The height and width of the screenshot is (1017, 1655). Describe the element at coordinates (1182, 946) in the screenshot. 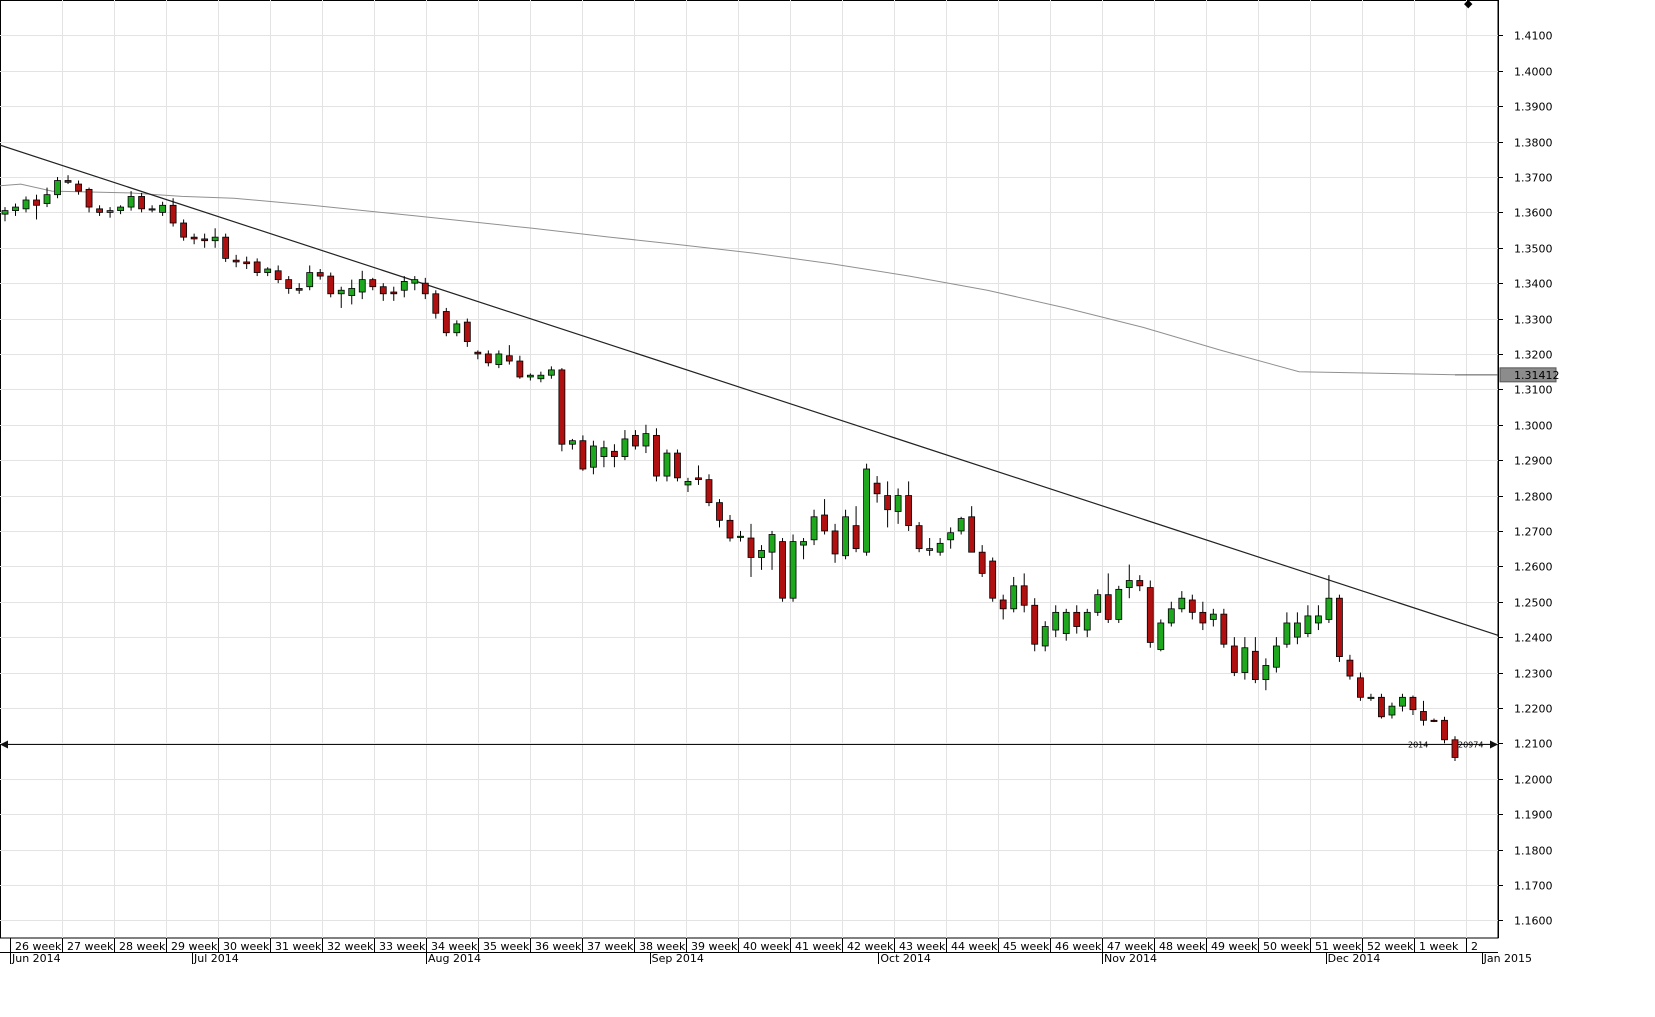

I see `week-label: 48 week` at that location.